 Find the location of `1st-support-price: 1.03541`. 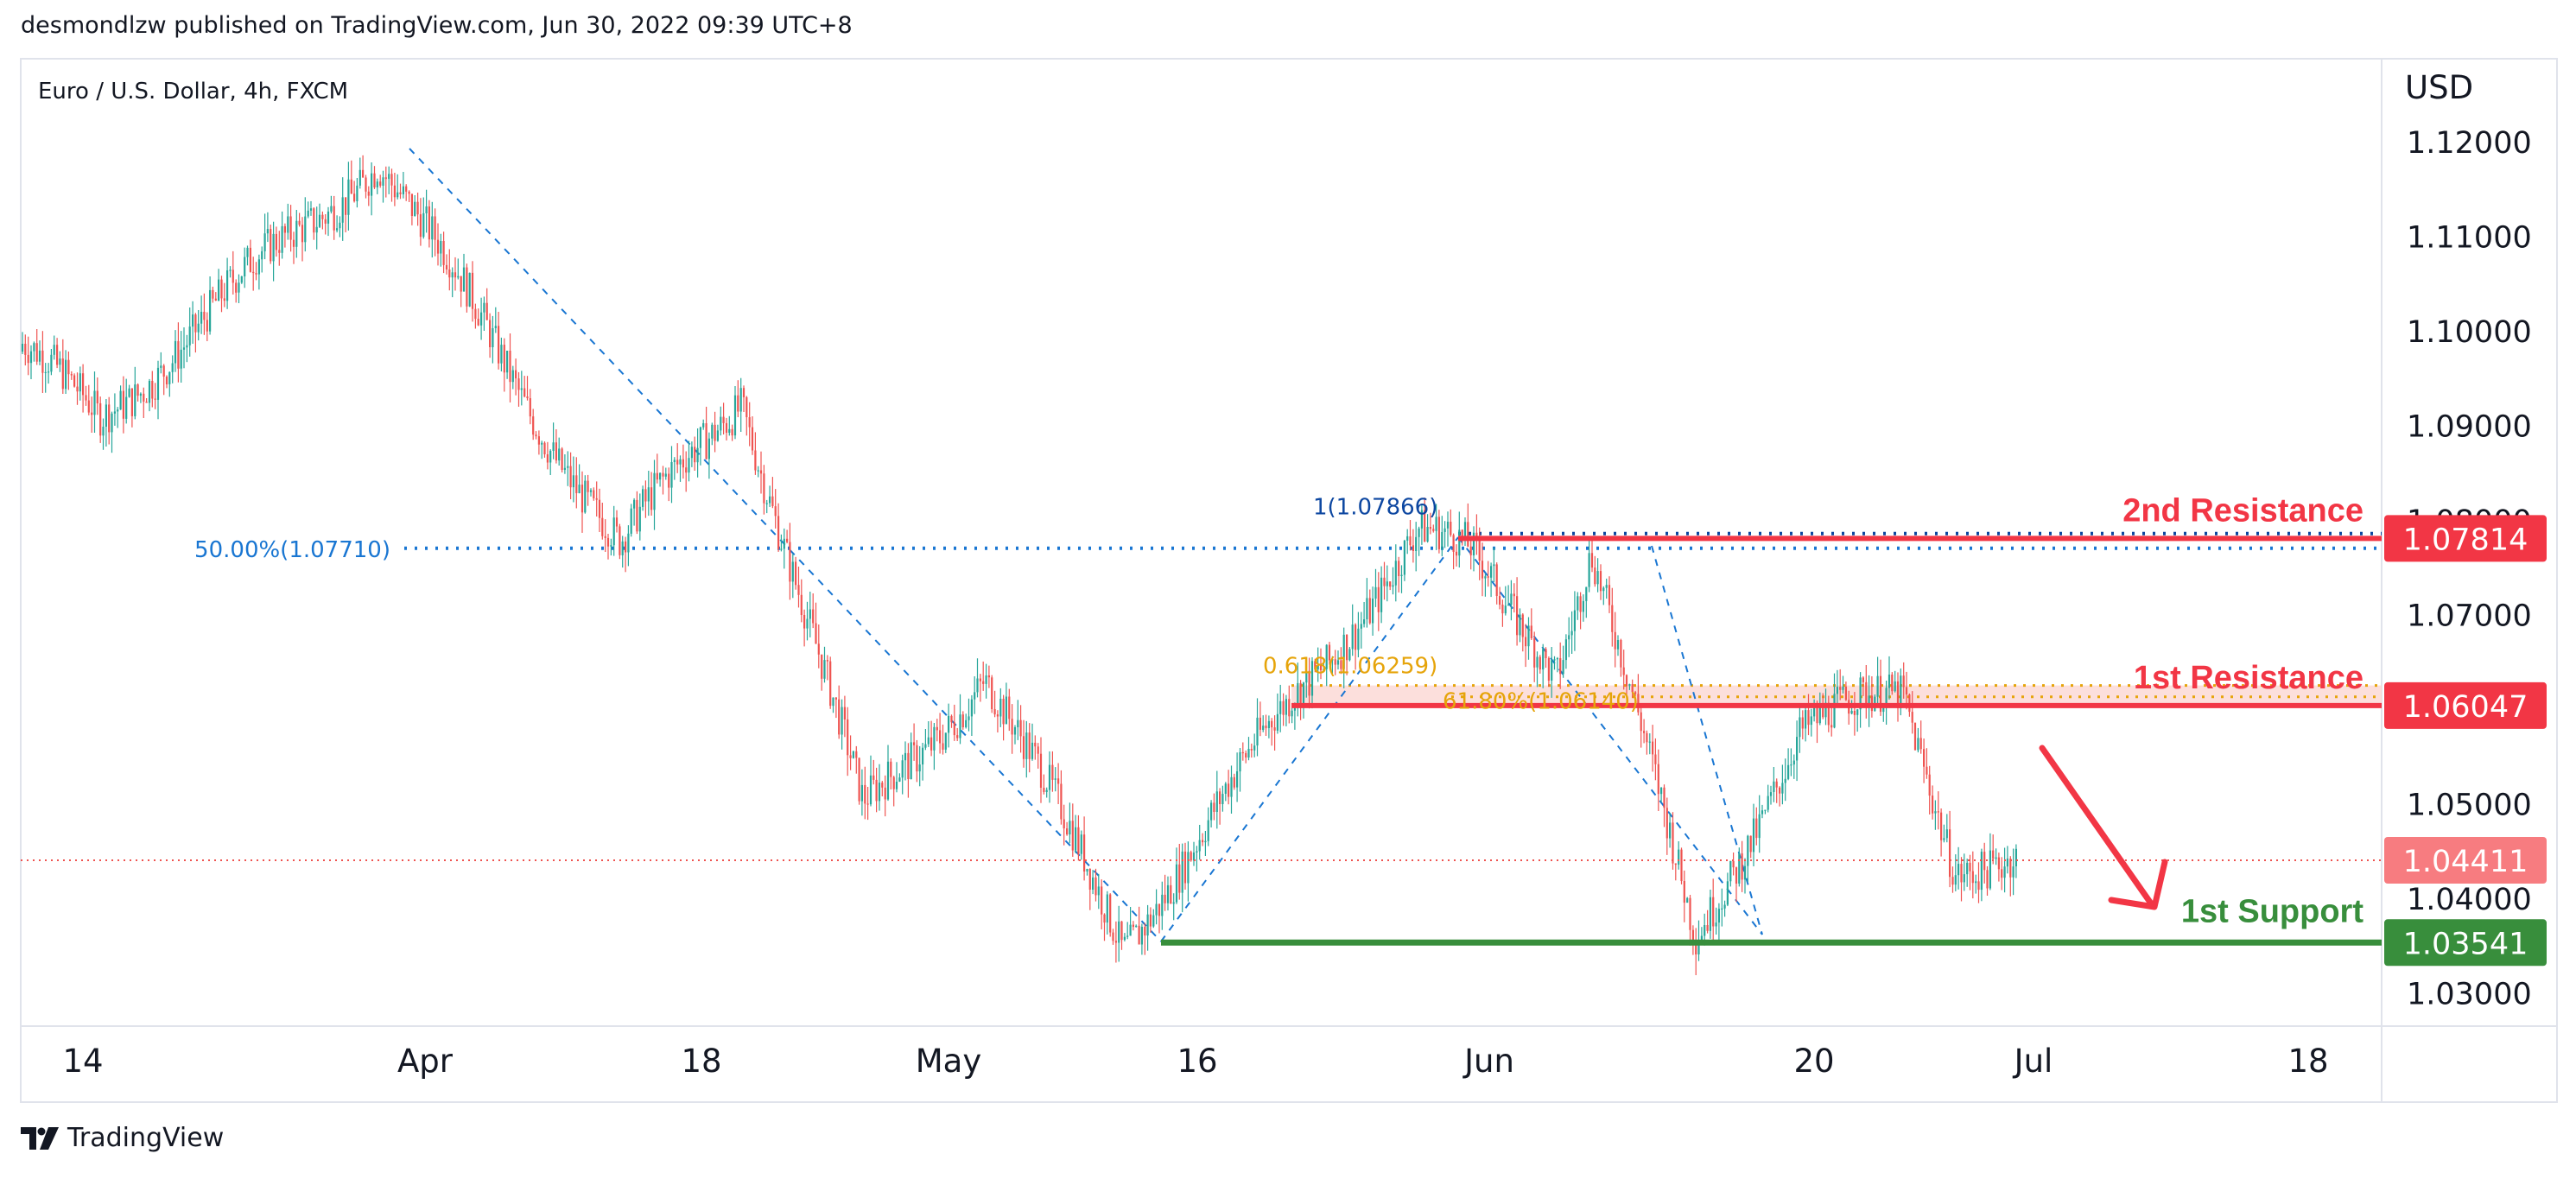

1st-support-price: 1.03541 is located at coordinates (2465, 944).